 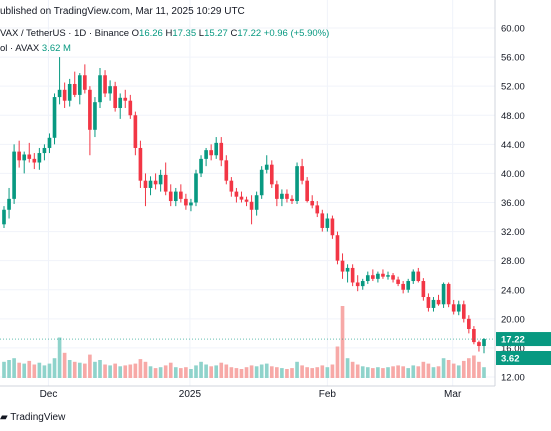 What do you see at coordinates (216, 33) in the screenshot?
I see `low-value: 15.27` at bounding box center [216, 33].